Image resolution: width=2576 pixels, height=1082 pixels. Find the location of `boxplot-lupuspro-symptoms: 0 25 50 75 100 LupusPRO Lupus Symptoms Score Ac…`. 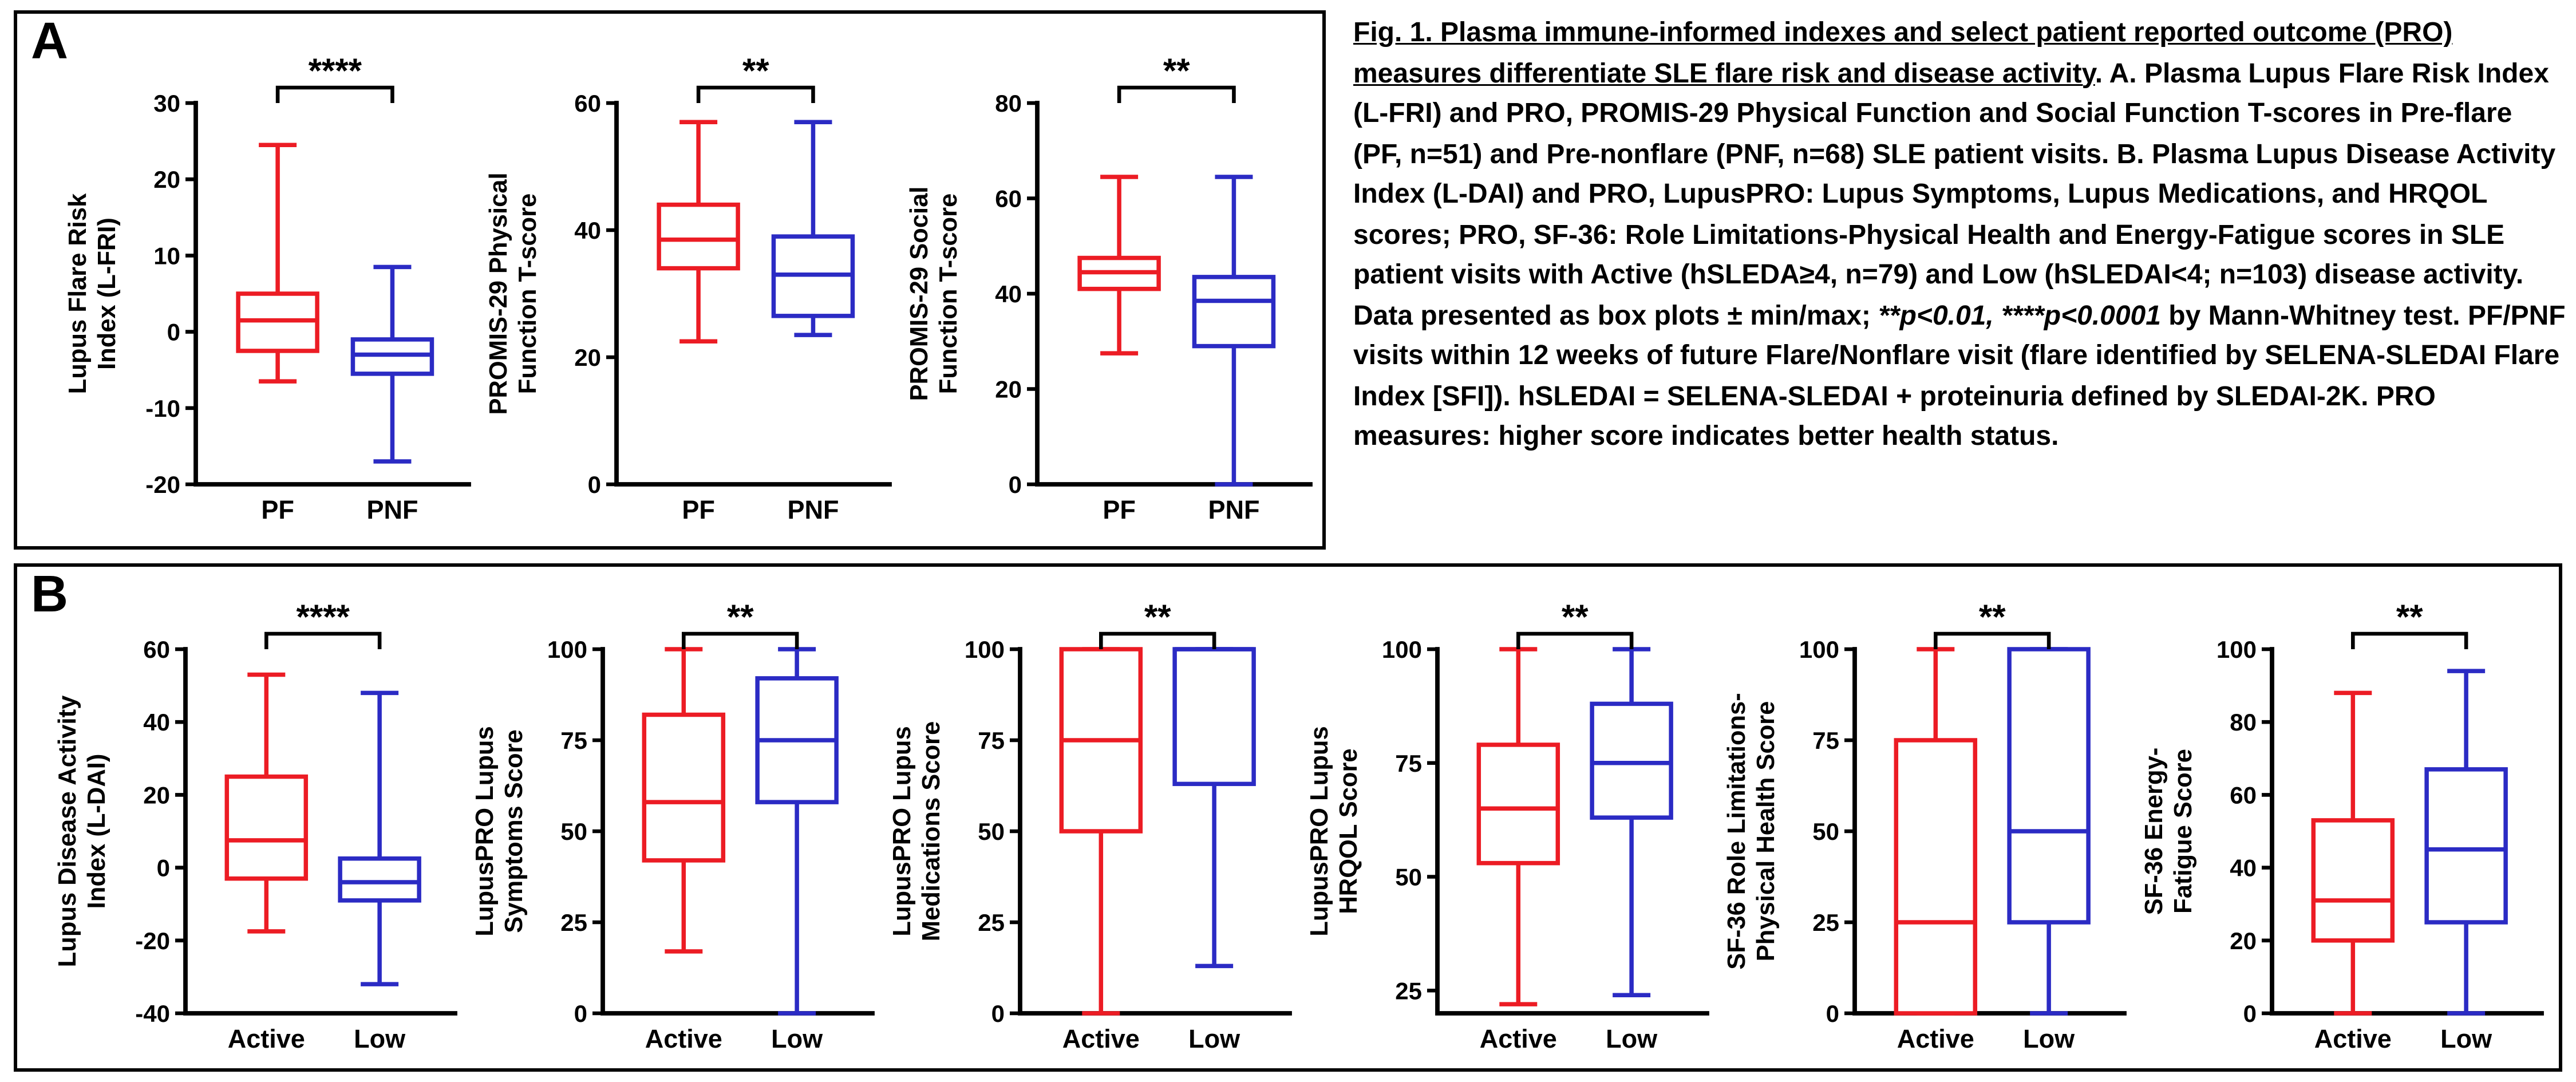

boxplot-lupuspro-symptoms: 0 25 50 75 100 LupusPRO Lupus Symptoms Score Ac… is located at coordinates (673, 825).